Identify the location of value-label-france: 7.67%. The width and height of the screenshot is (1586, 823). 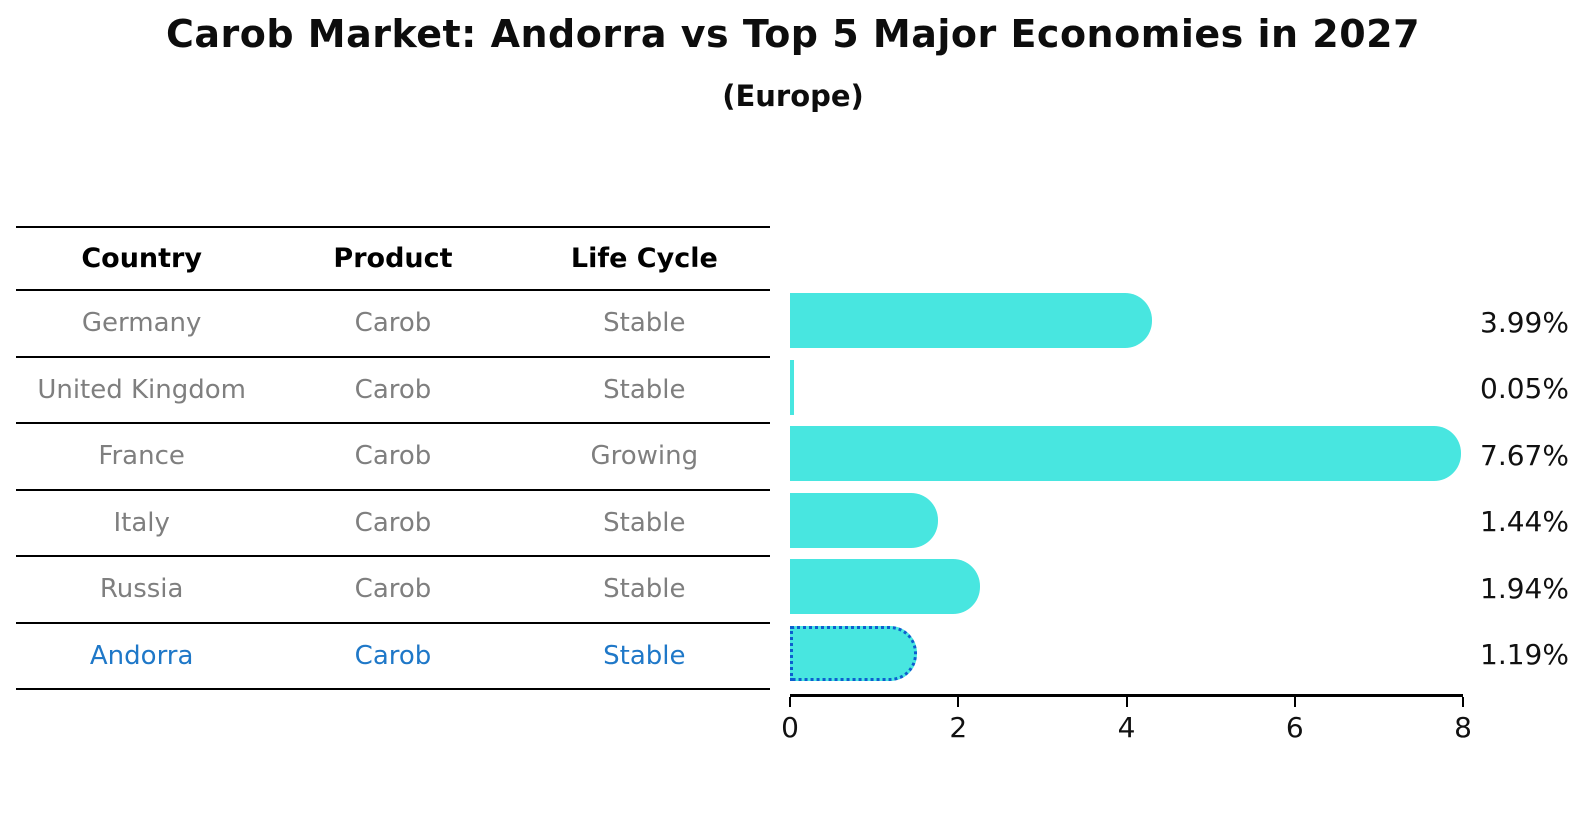
(1524, 455).